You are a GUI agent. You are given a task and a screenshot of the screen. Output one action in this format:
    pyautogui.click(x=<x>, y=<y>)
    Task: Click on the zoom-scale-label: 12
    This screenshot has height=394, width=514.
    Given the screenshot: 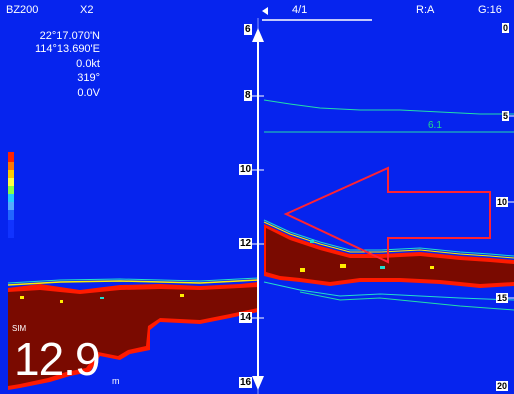 What is the action you would take?
    pyautogui.click(x=246, y=243)
    